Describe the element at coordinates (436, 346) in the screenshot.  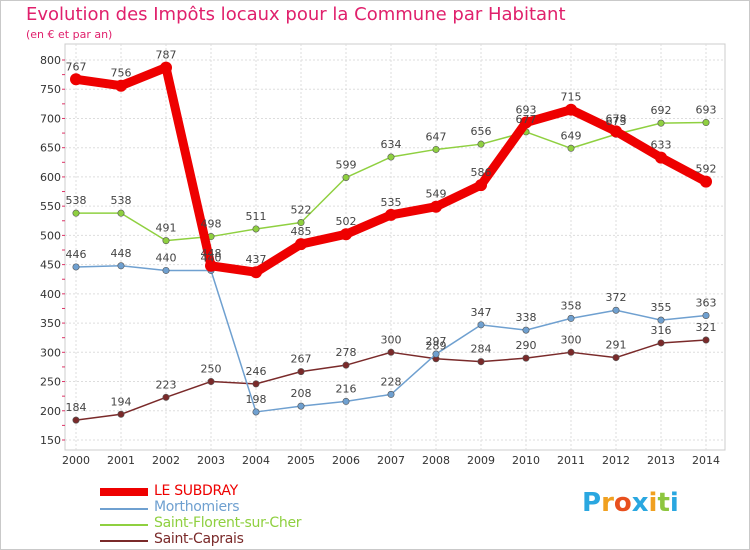
I see `data-label-saint-caprais: 289` at that location.